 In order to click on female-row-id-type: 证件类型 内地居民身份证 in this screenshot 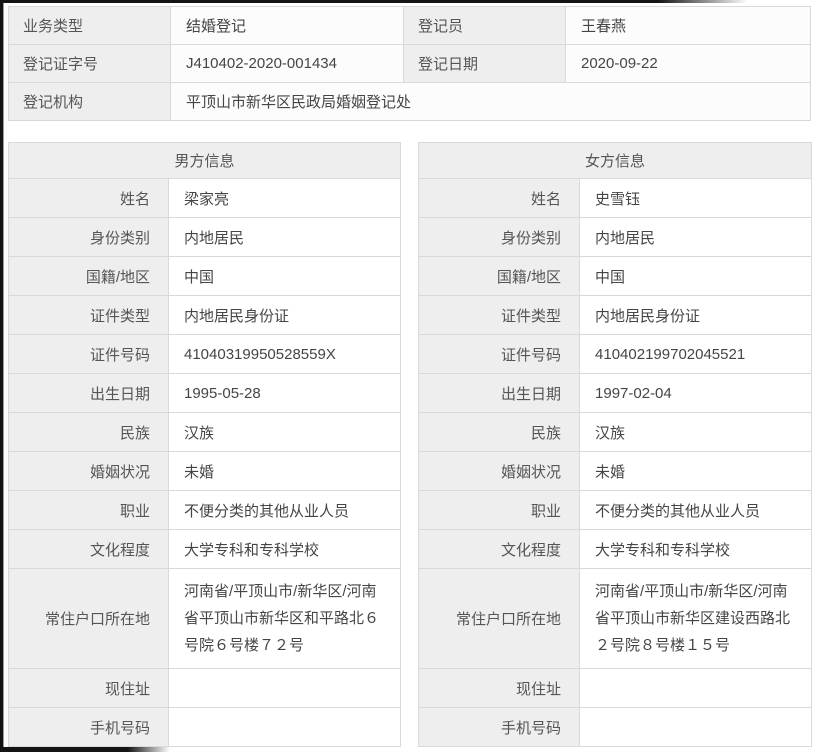, I will do `click(615, 315)`.